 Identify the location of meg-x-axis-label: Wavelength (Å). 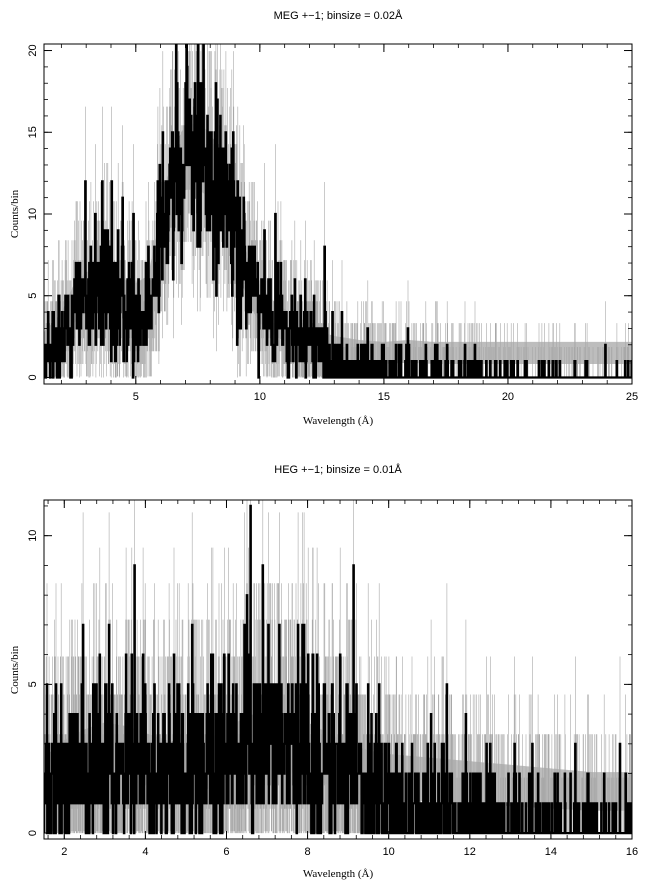
(338, 421).